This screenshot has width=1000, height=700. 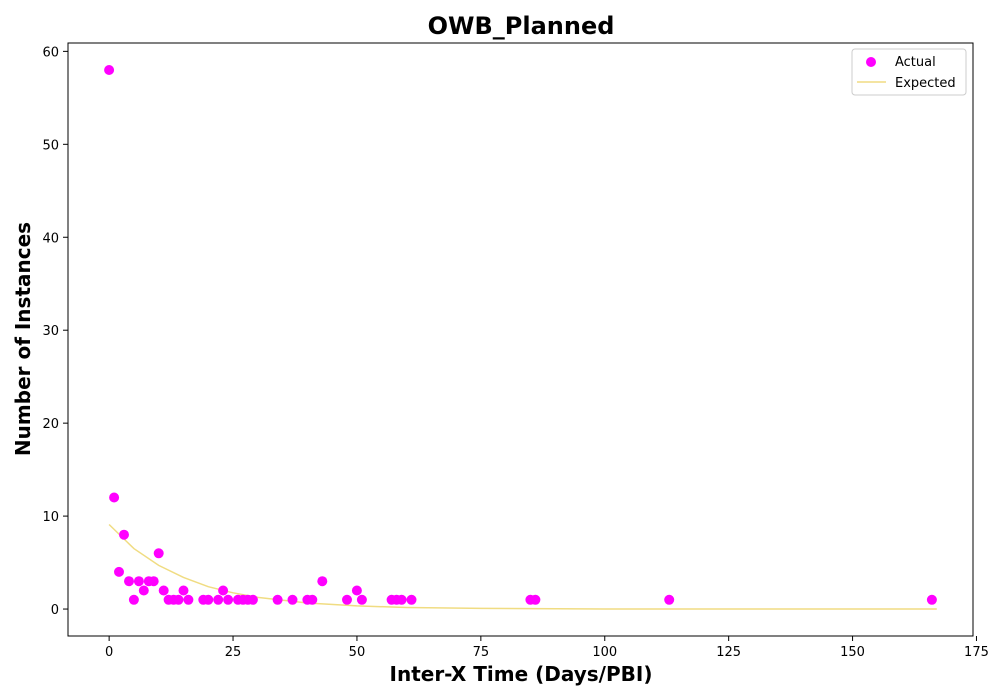 What do you see at coordinates (50, 145) in the screenshot?
I see `y-tick-label: 50` at bounding box center [50, 145].